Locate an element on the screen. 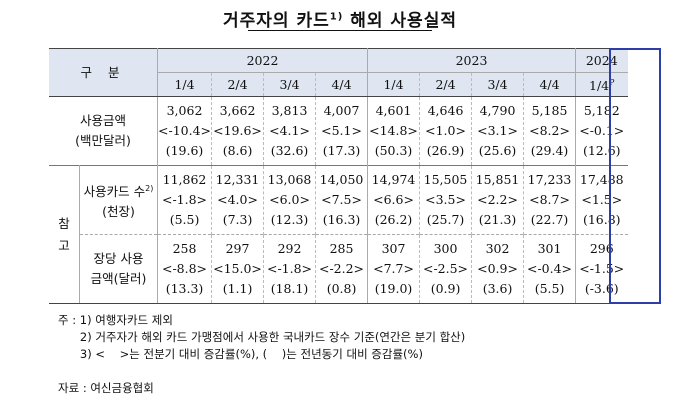  value: 285 is located at coordinates (341, 249).